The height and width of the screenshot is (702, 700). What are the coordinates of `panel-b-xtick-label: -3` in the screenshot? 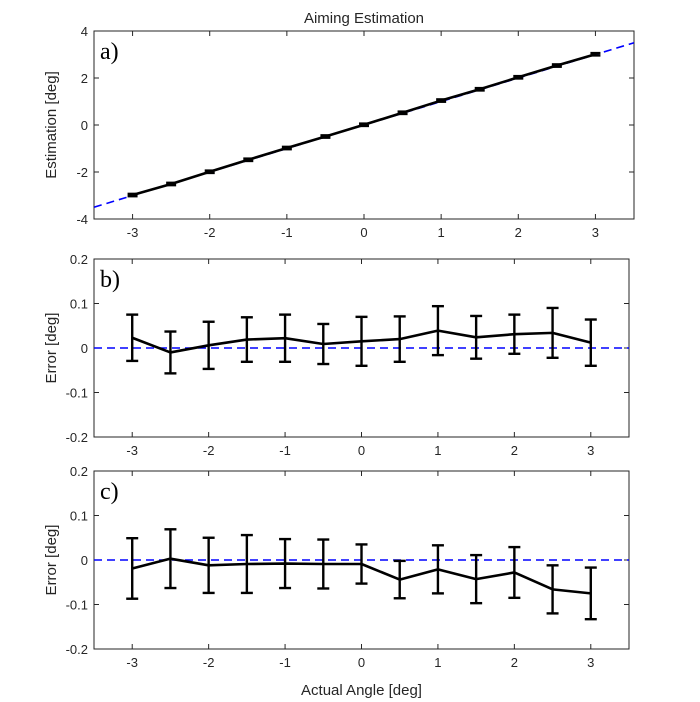 It's located at (132, 450).